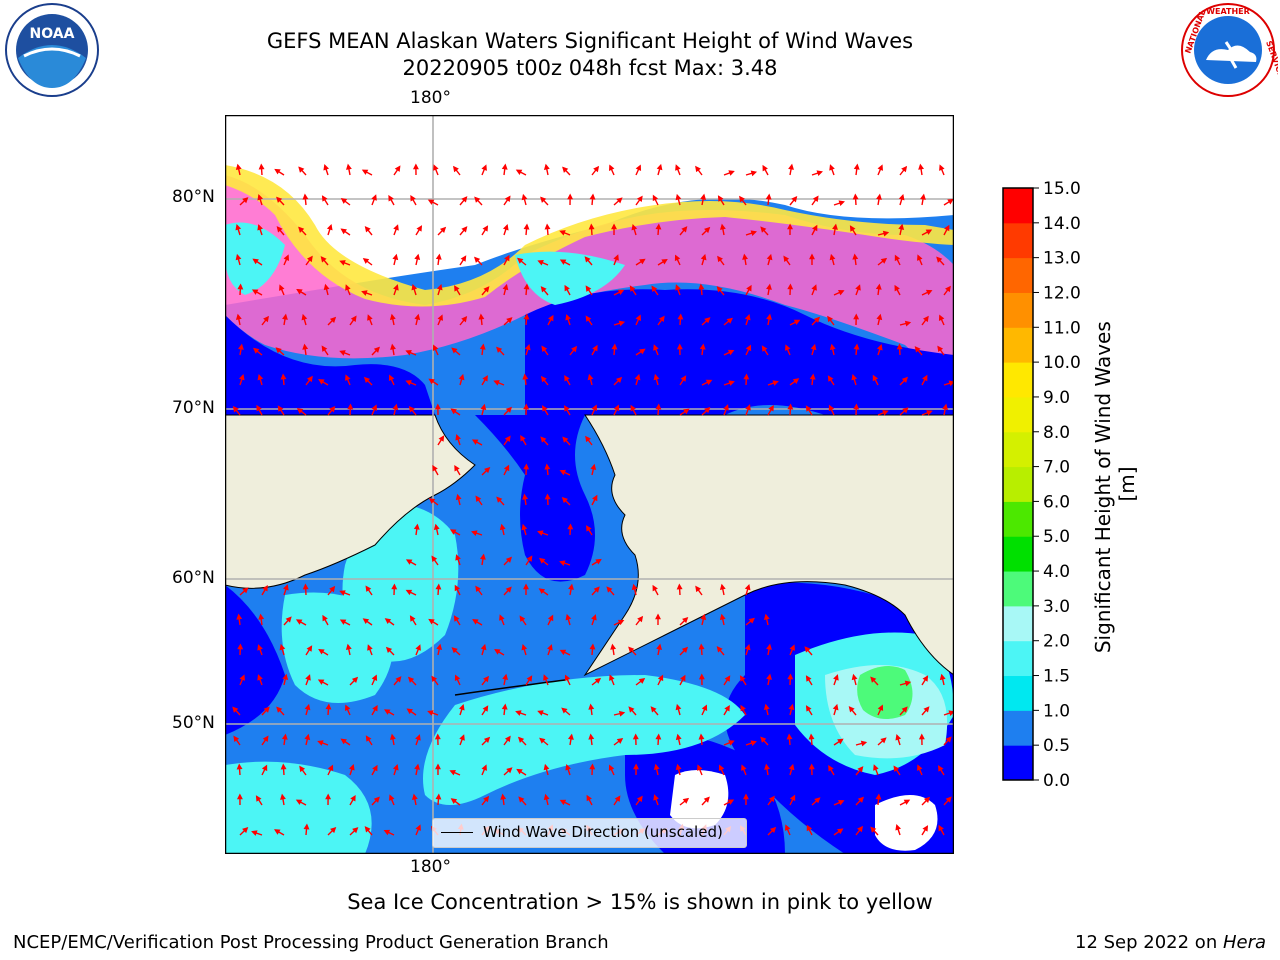 This screenshot has width=1280, height=960. What do you see at coordinates (457, 832) in the screenshot?
I see `legend-line-swatch` at bounding box center [457, 832].